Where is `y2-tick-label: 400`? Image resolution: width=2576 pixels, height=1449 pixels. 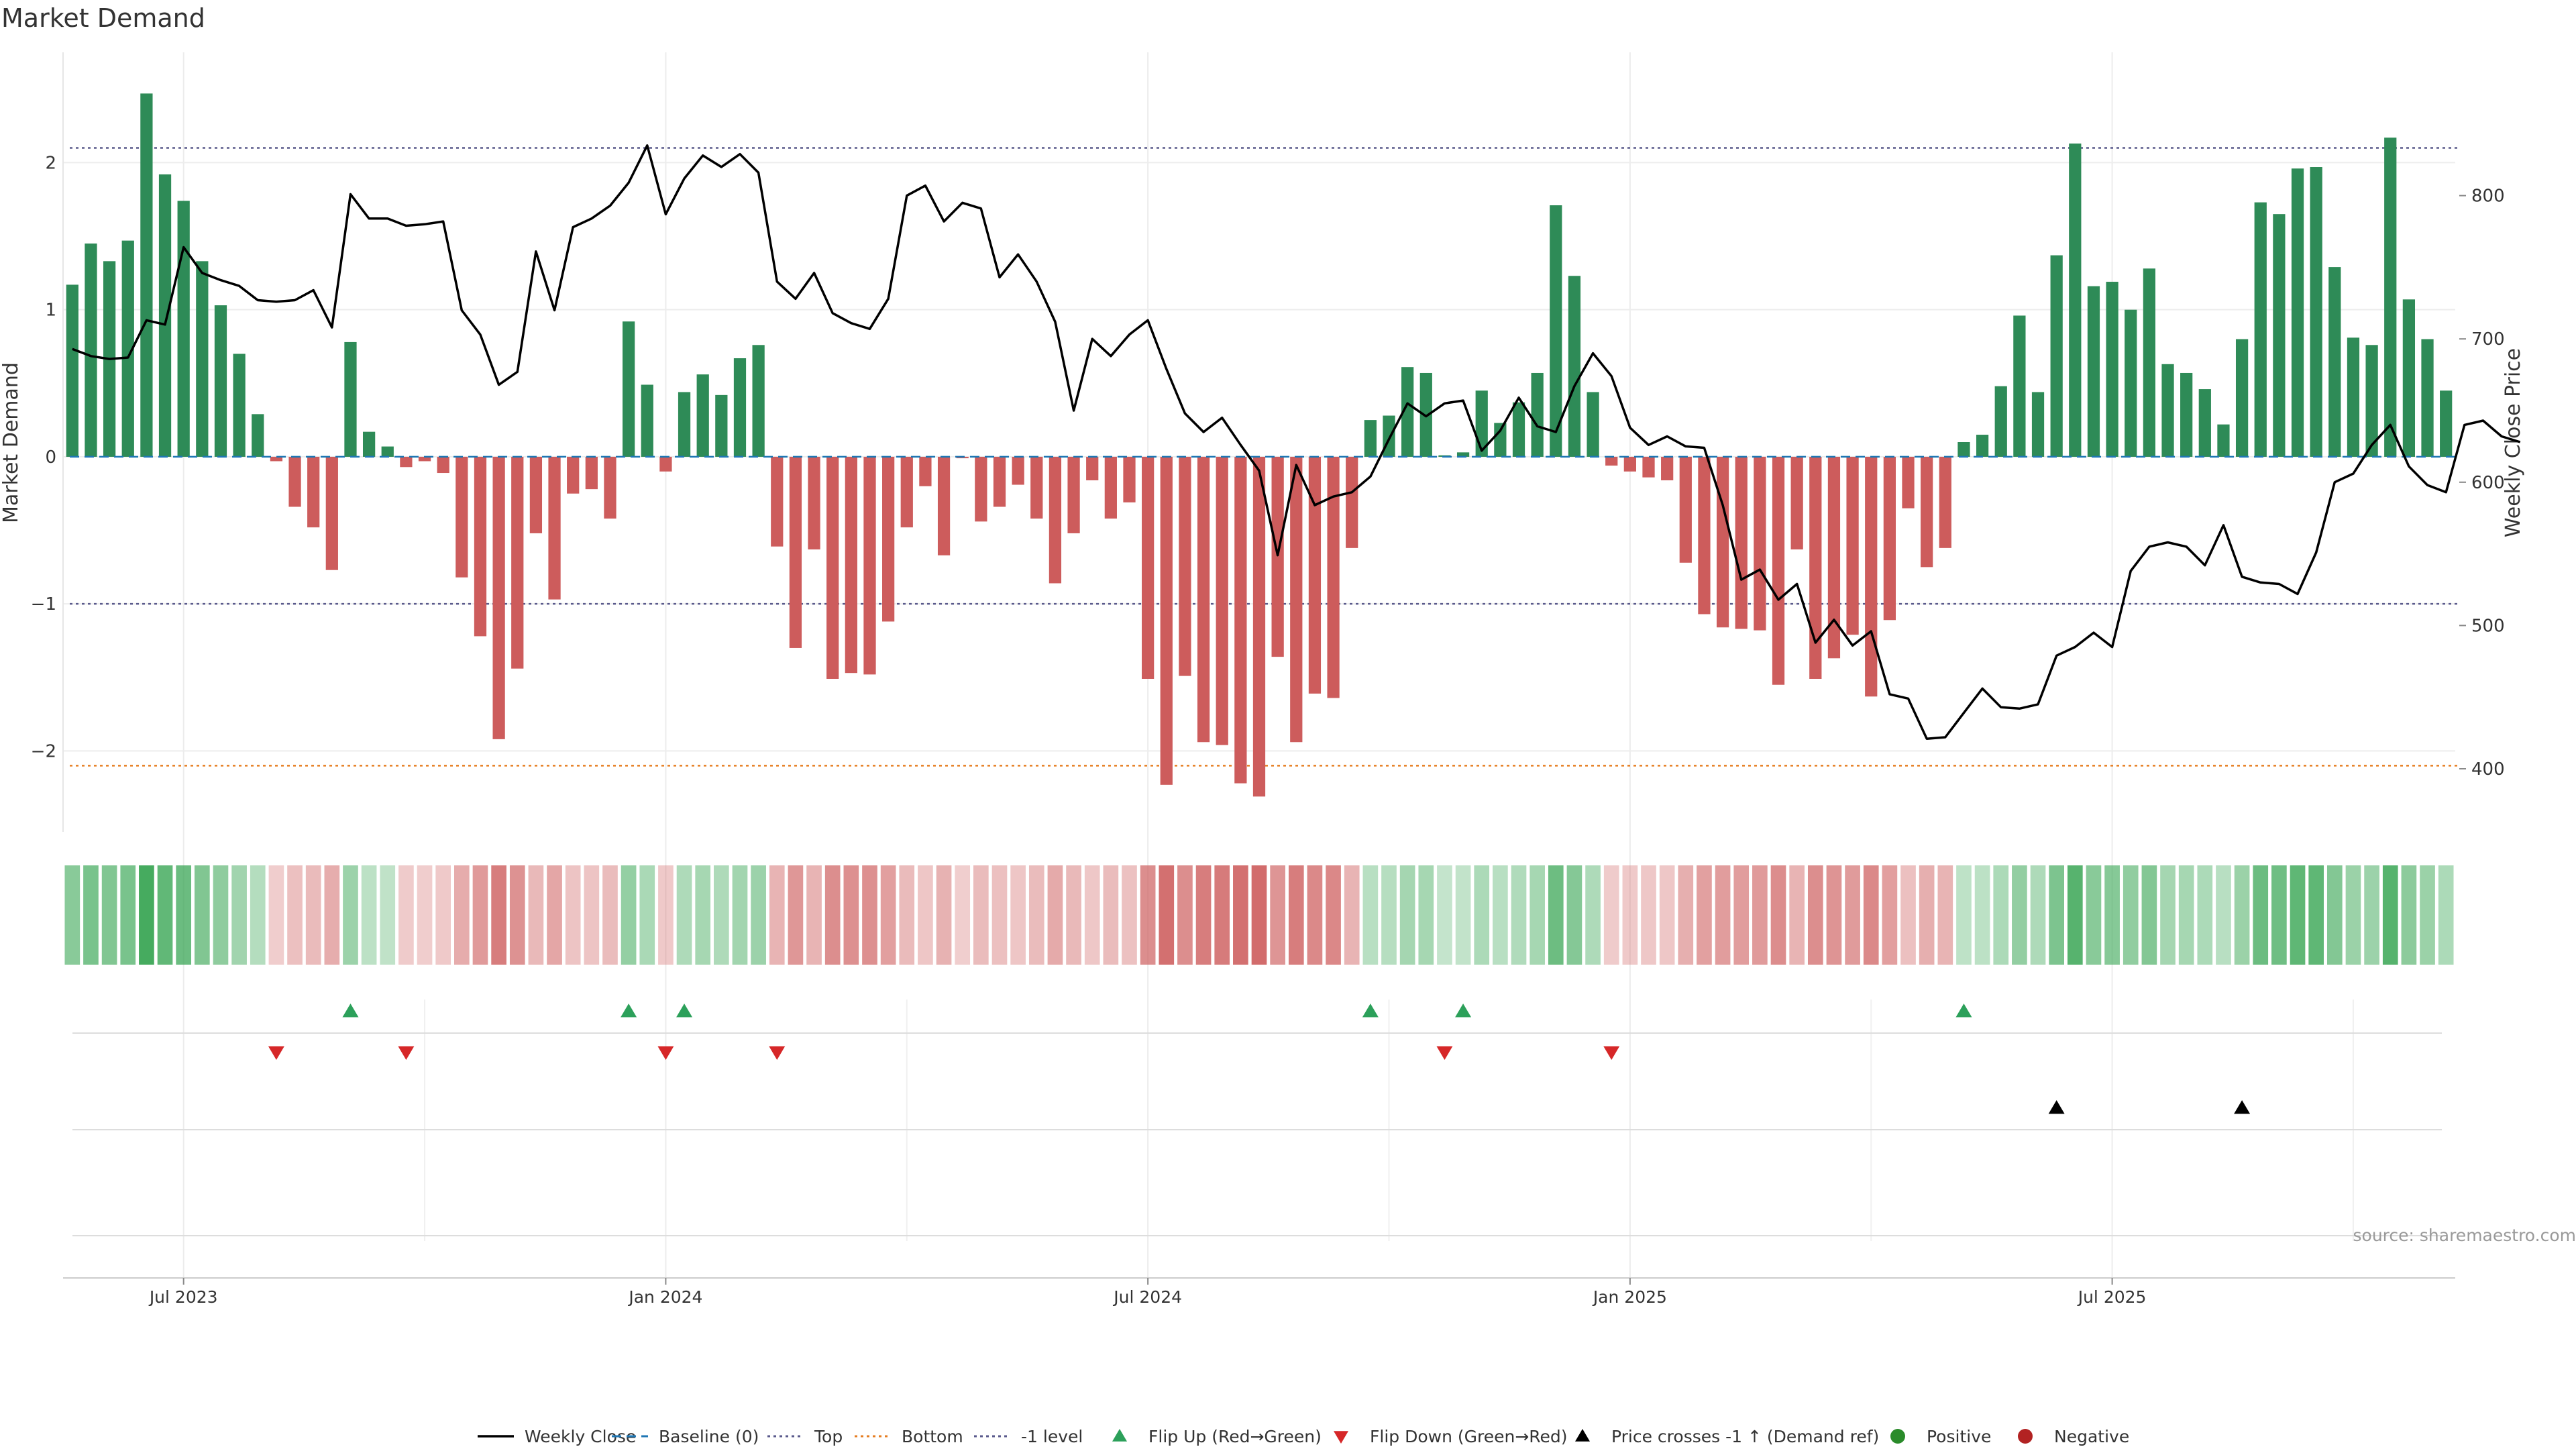 y2-tick-label: 400 is located at coordinates (2488, 769).